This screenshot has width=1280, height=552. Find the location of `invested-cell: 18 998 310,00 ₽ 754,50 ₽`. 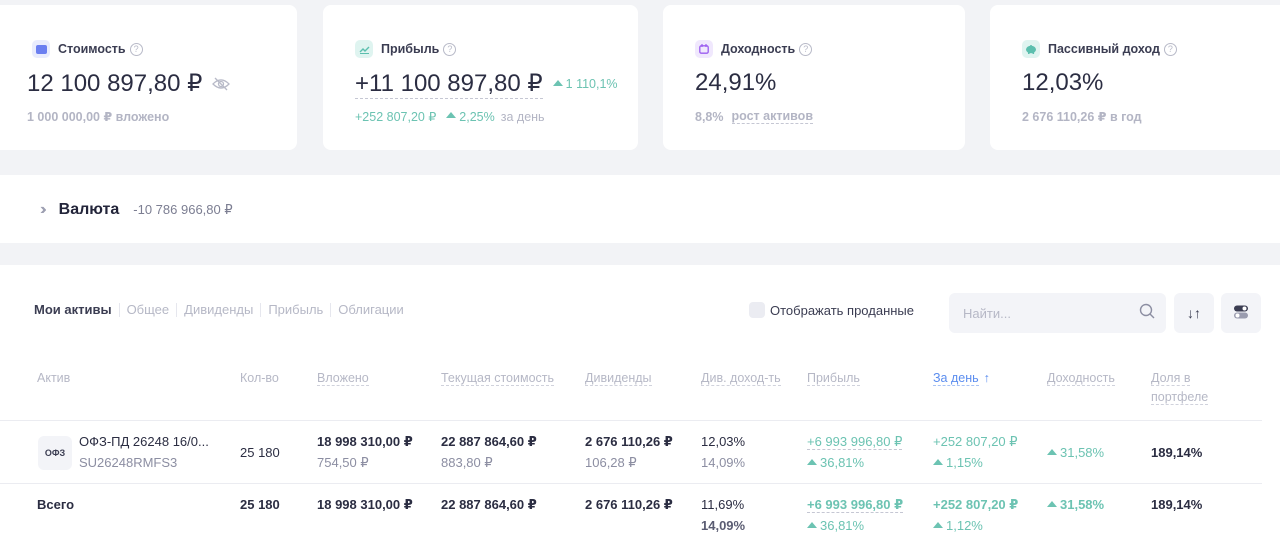

invested-cell: 18 998 310,00 ₽ 754,50 ₽ is located at coordinates (365, 452).